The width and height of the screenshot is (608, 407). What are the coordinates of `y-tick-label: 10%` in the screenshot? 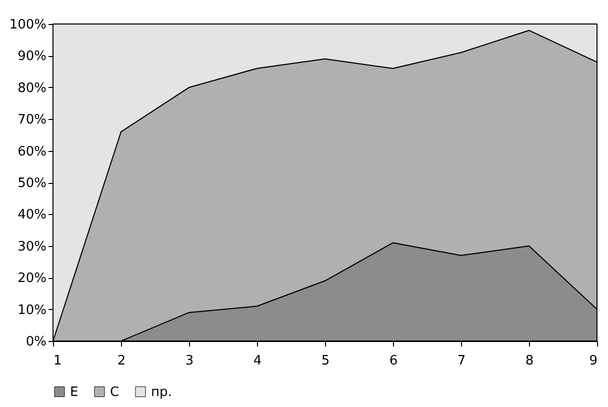 It's located at (32, 310).